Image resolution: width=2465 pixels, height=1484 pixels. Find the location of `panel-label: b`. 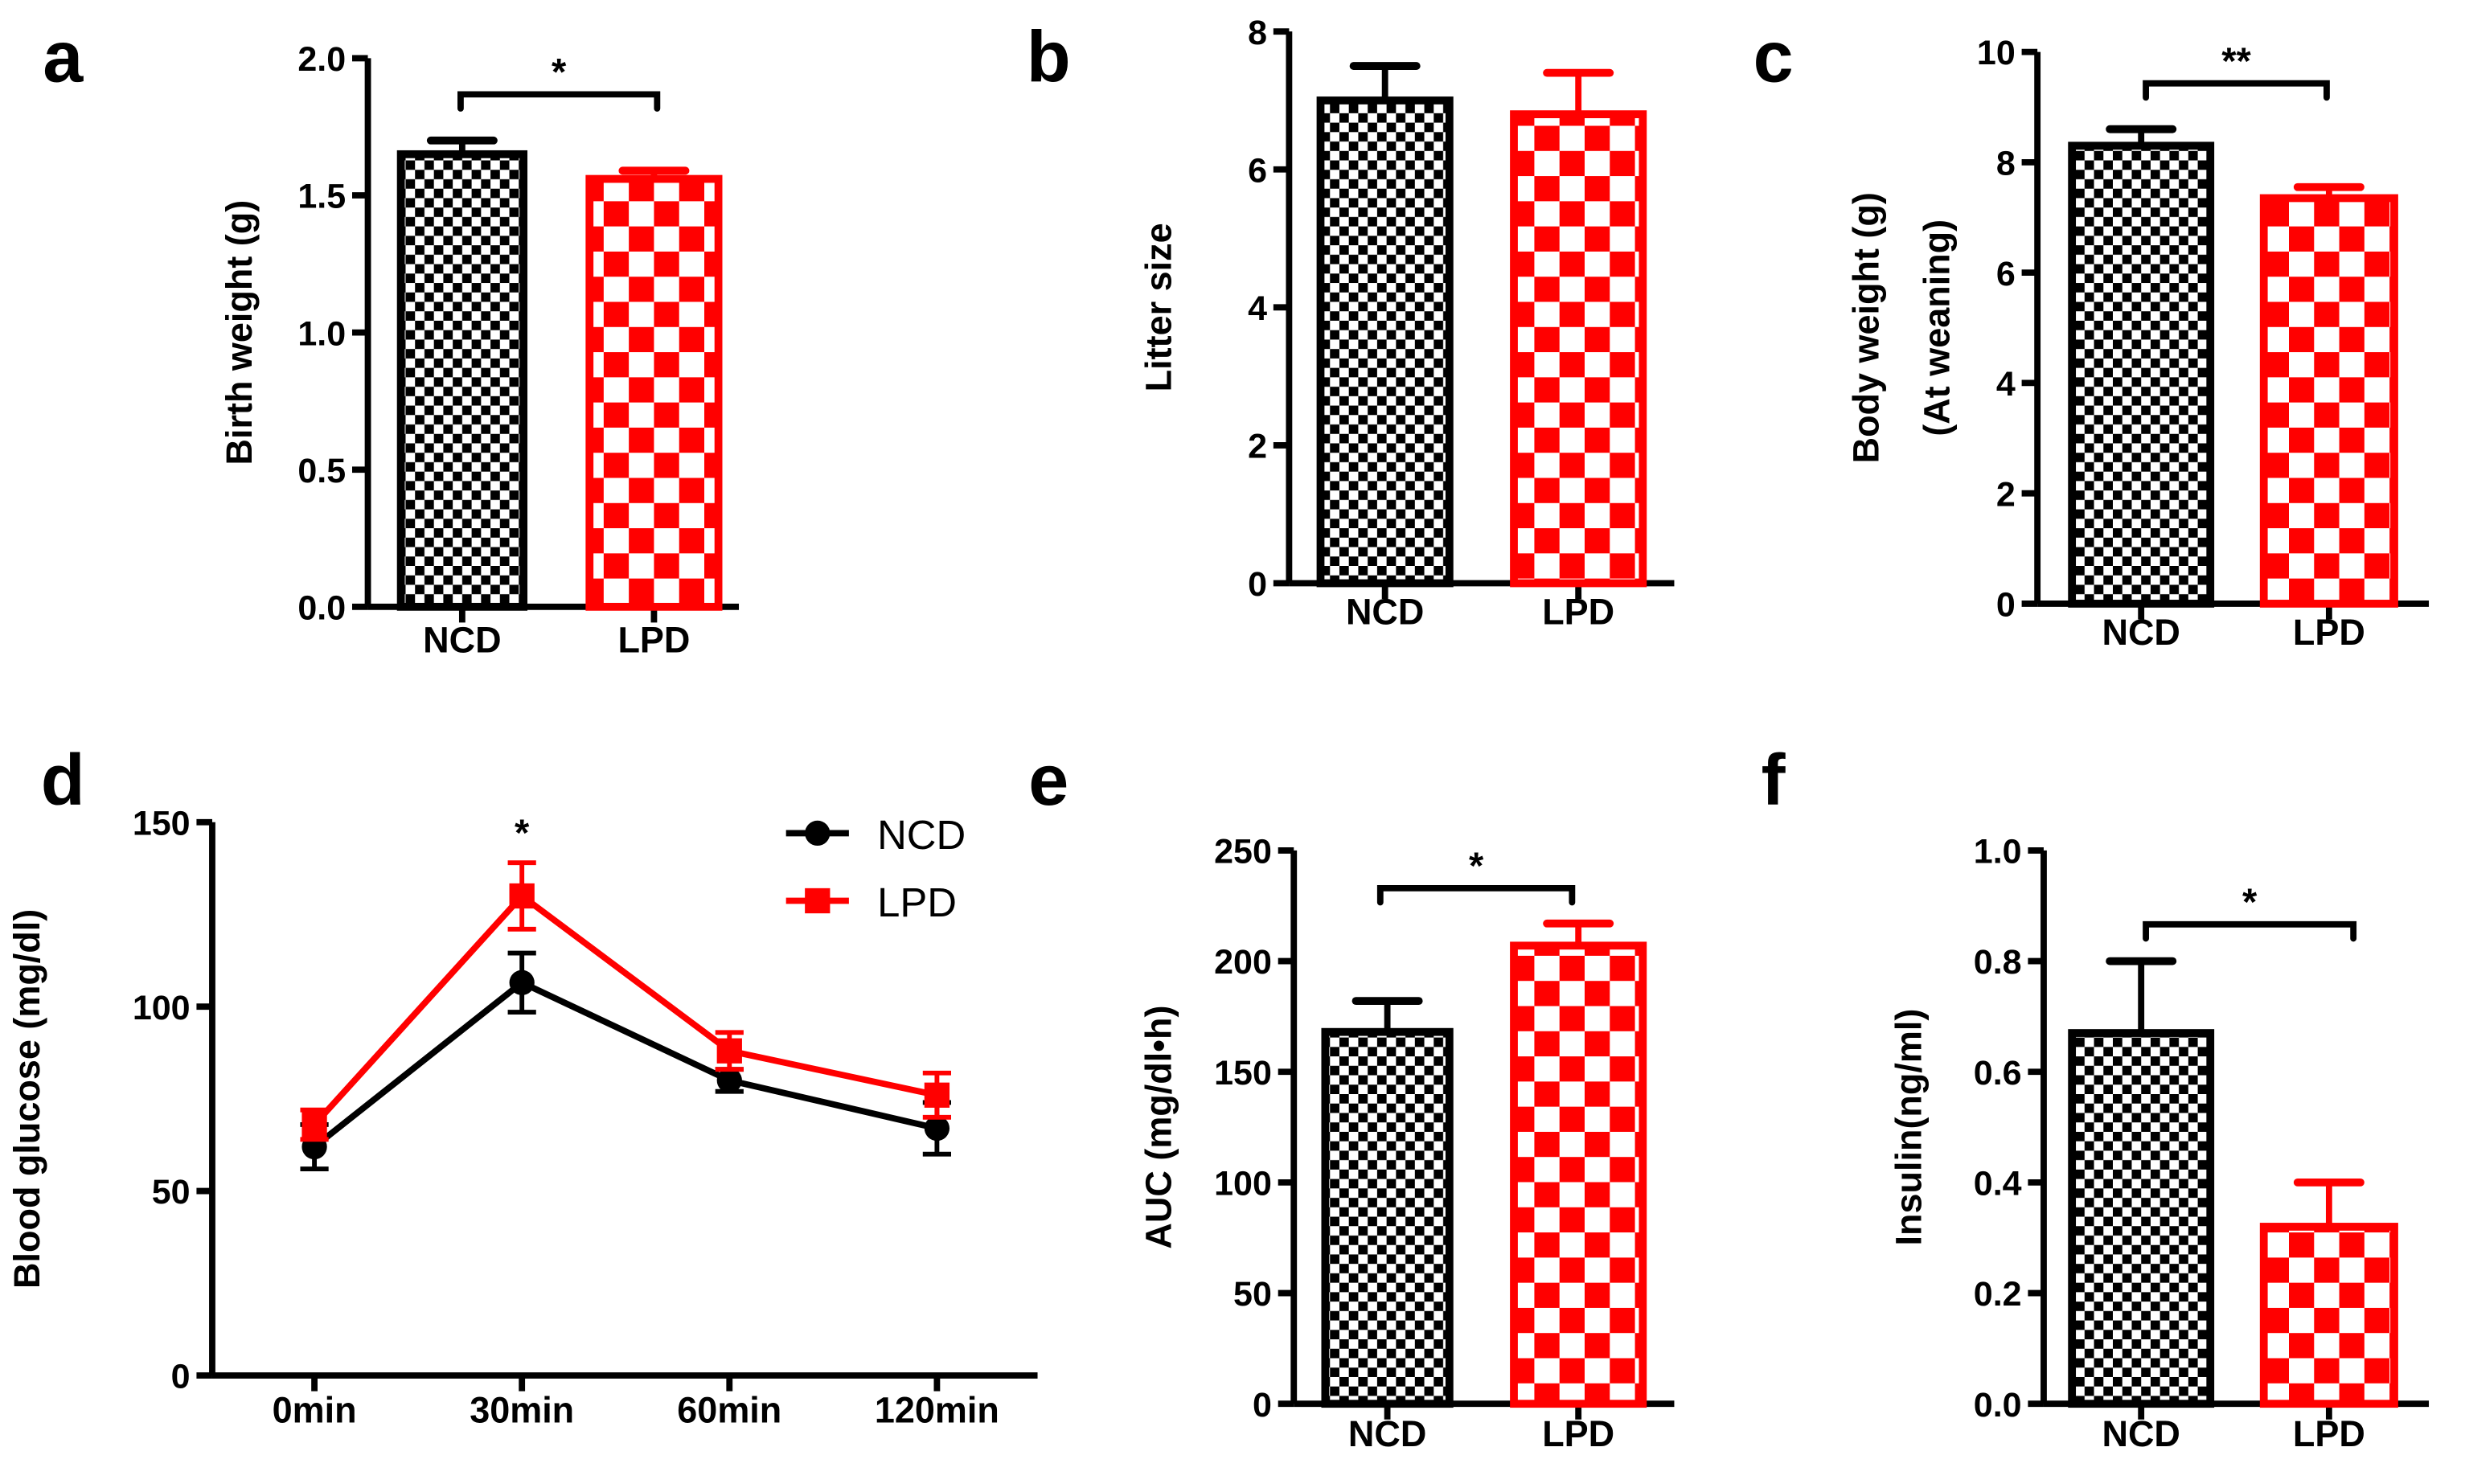

panel-label: b is located at coordinates (1049, 58).